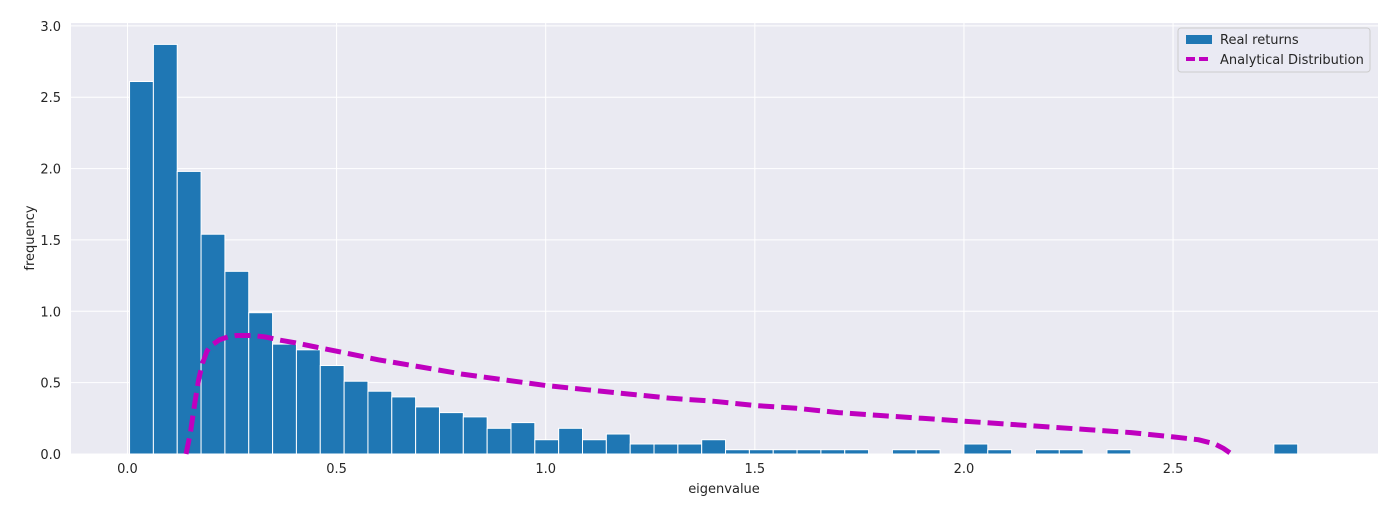 The image size is (1400, 505). I want to click on y-tick-label: 2.5, so click(50, 98).